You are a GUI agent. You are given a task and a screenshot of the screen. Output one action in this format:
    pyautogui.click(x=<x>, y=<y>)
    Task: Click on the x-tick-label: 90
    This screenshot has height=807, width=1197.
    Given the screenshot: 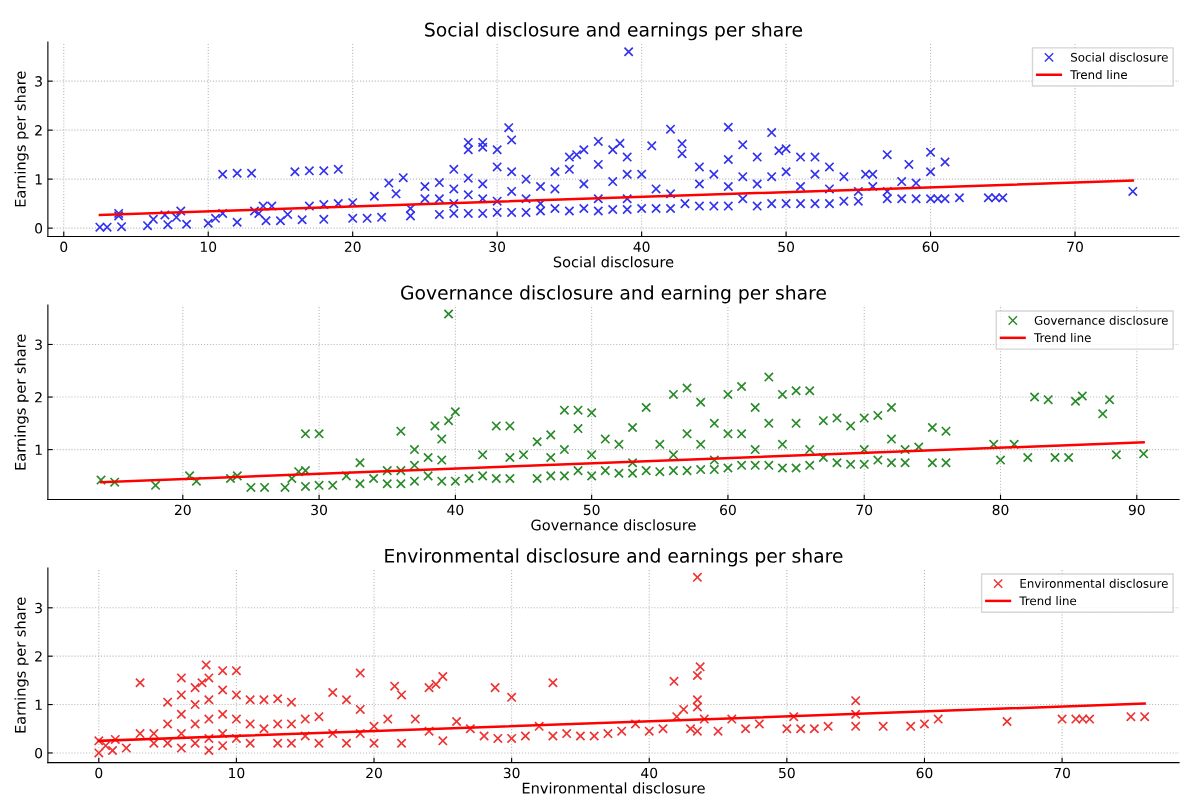 What is the action you would take?
    pyautogui.click(x=1136, y=510)
    